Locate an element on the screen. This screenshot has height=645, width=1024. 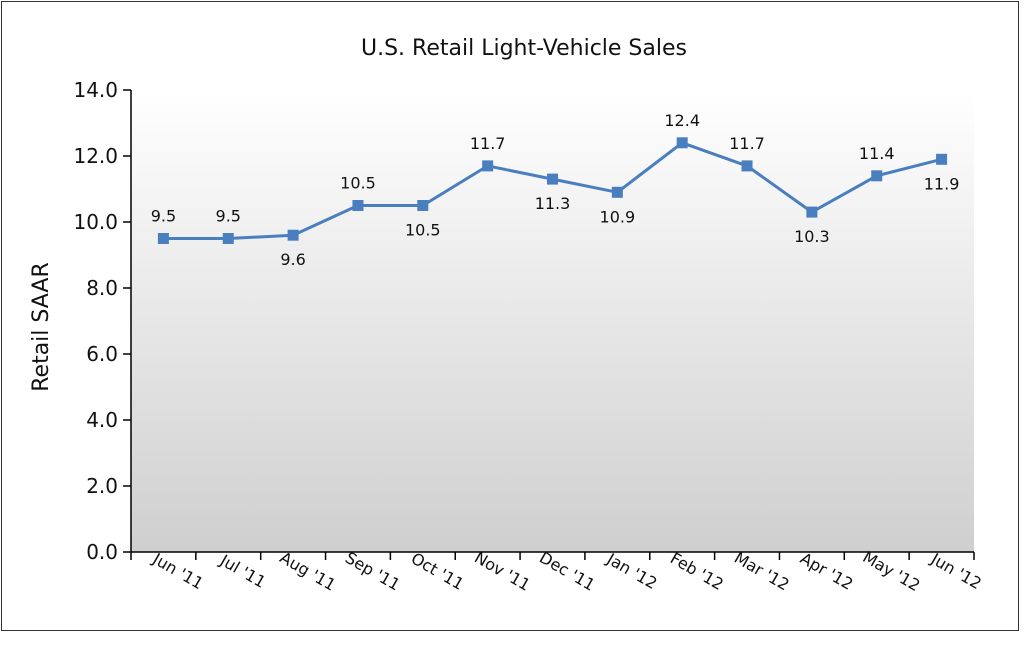
data-label: 12.4 is located at coordinates (682, 120).